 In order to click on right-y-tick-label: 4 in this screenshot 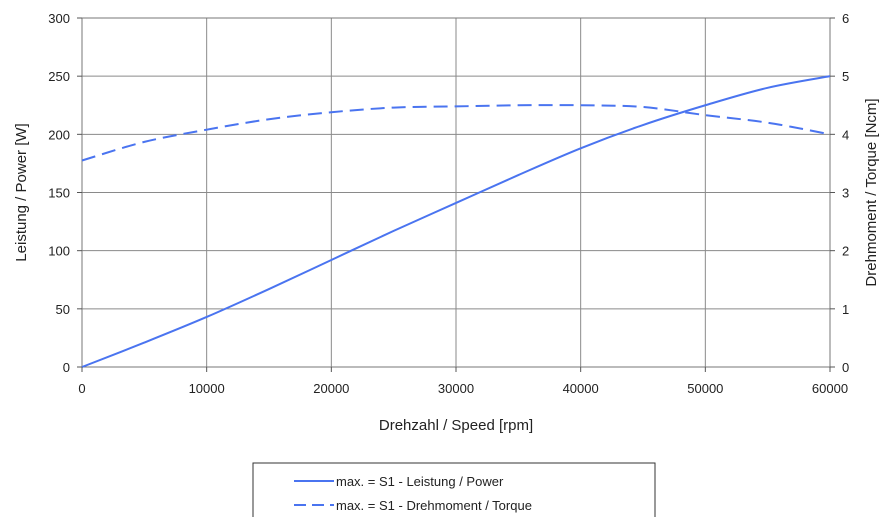, I will do `click(845, 134)`.